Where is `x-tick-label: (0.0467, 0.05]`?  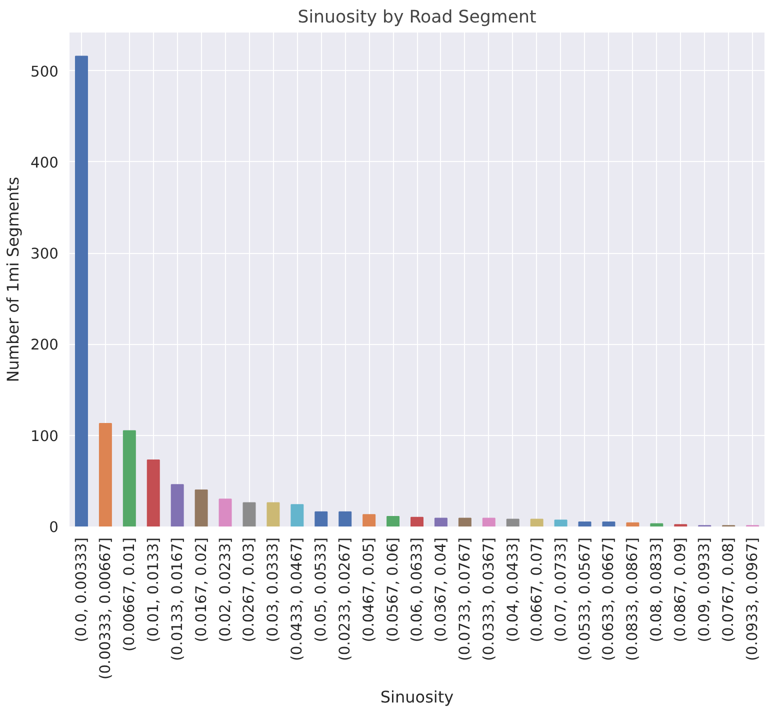 x-tick-label: (0.0467, 0.05] is located at coordinates (369, 589).